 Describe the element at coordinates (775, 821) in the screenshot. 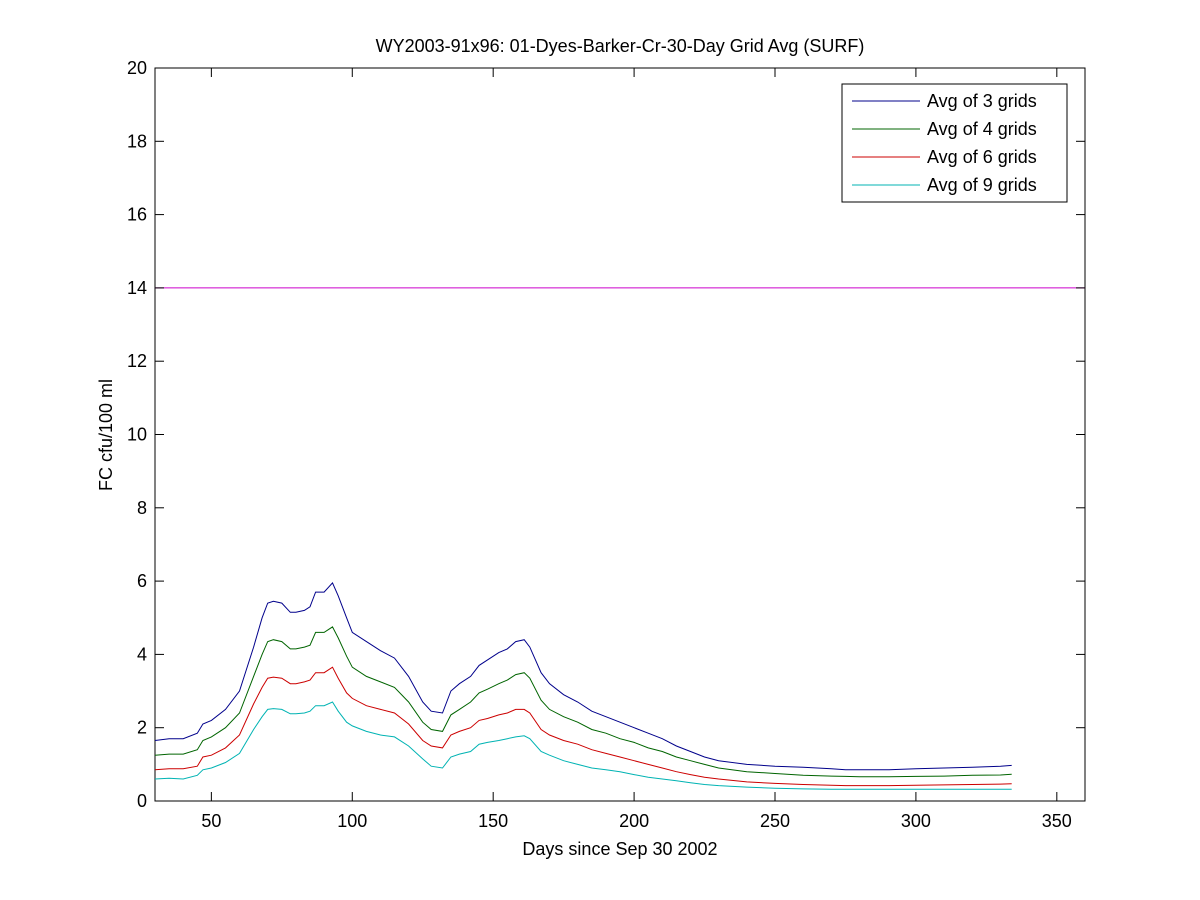

I see `x-tick-label: 250` at that location.